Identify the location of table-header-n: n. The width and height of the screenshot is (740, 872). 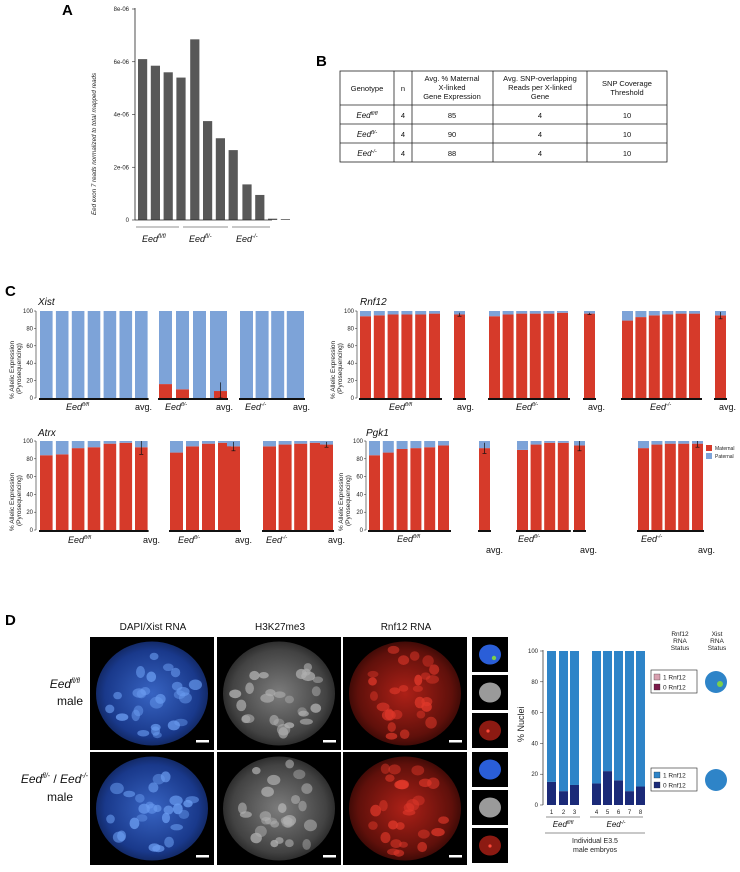
(403, 88).